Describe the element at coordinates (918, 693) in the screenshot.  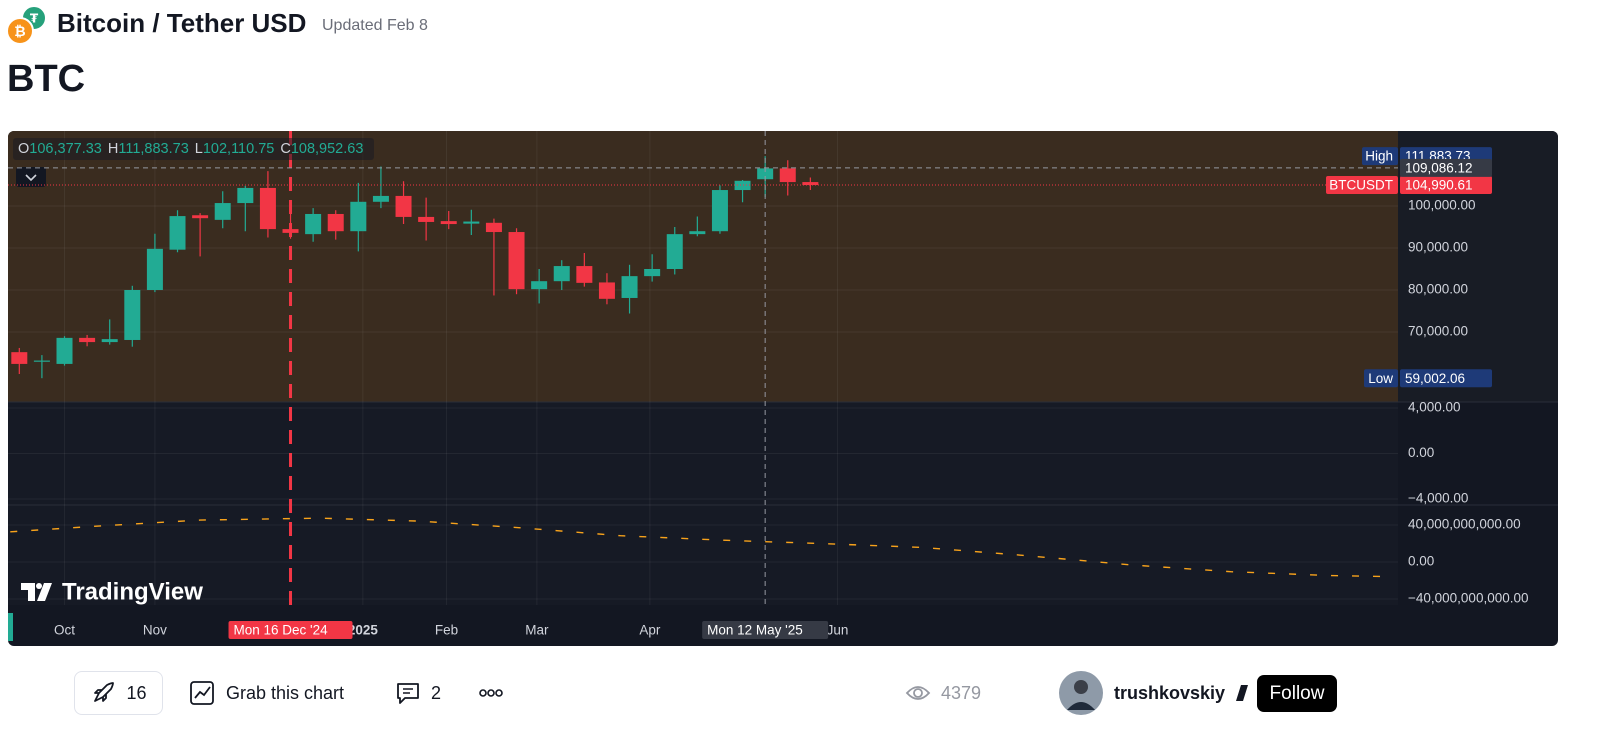
I see `eye-icon` at that location.